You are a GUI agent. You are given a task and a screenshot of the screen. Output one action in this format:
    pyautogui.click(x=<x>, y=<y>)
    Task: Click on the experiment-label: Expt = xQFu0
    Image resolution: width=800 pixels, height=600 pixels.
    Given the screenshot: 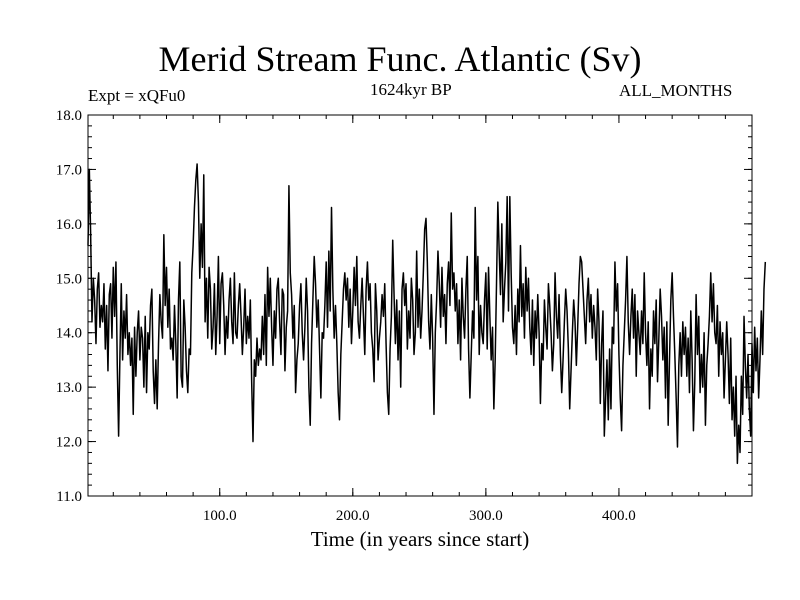 What is the action you would take?
    pyautogui.click(x=137, y=95)
    